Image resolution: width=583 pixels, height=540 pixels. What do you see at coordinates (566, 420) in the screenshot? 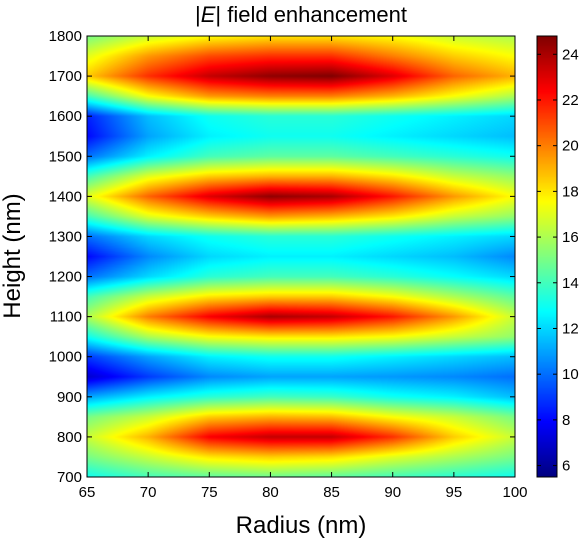
I see `colorbar-tick-label: 8` at bounding box center [566, 420].